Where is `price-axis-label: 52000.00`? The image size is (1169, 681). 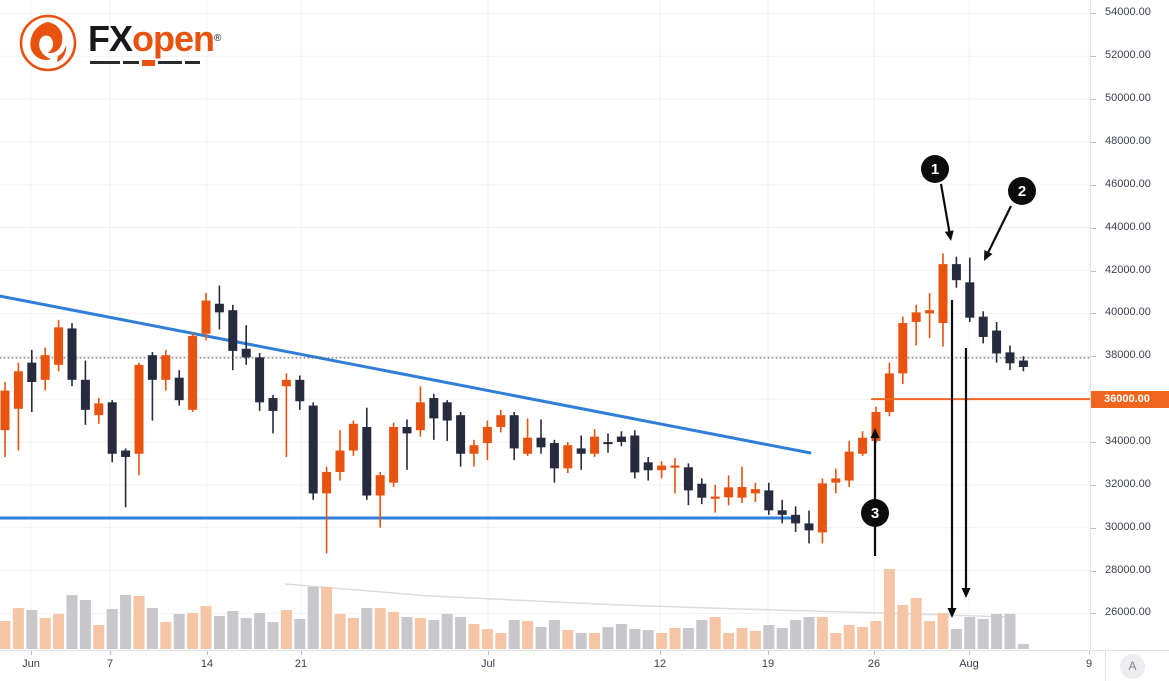
price-axis-label: 52000.00 is located at coordinates (1128, 55).